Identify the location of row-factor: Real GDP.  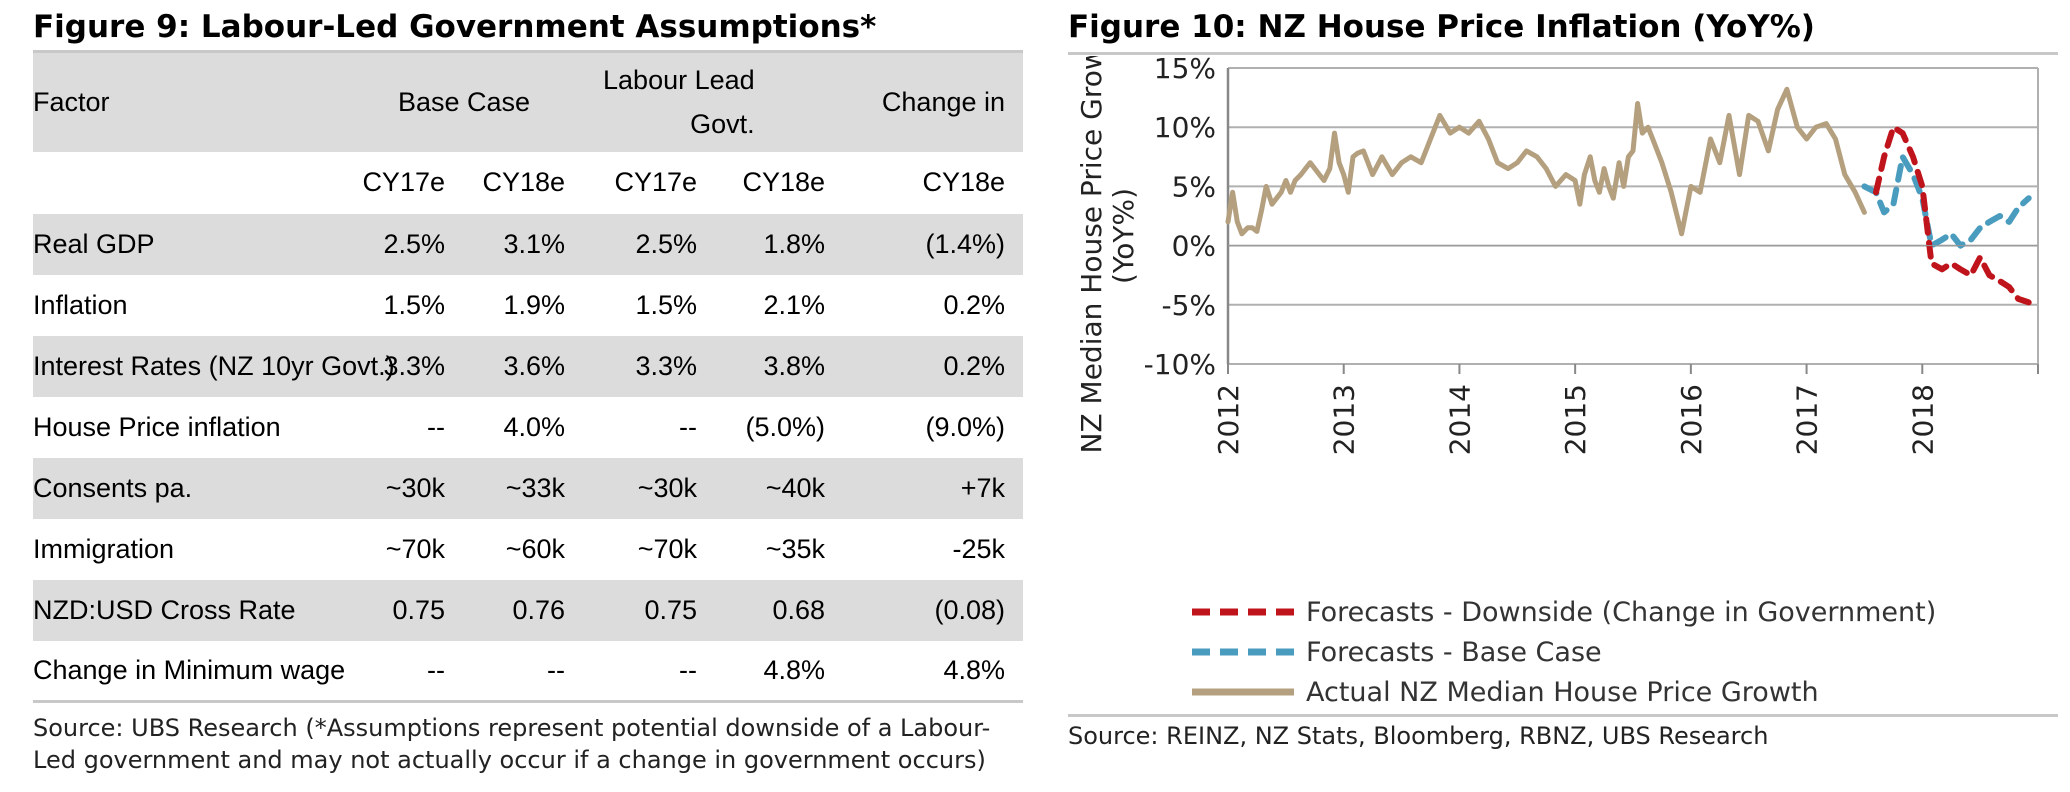
(94, 243).